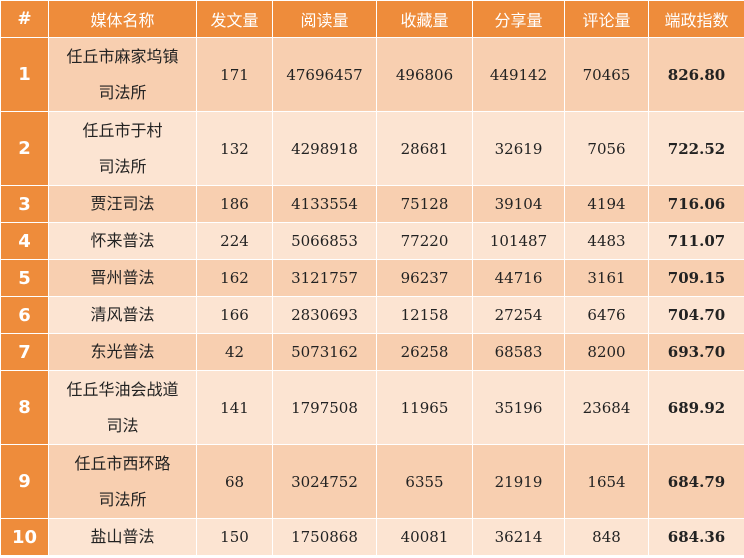 The image size is (744, 558). I want to click on rank-cell: 1, so click(24, 74).